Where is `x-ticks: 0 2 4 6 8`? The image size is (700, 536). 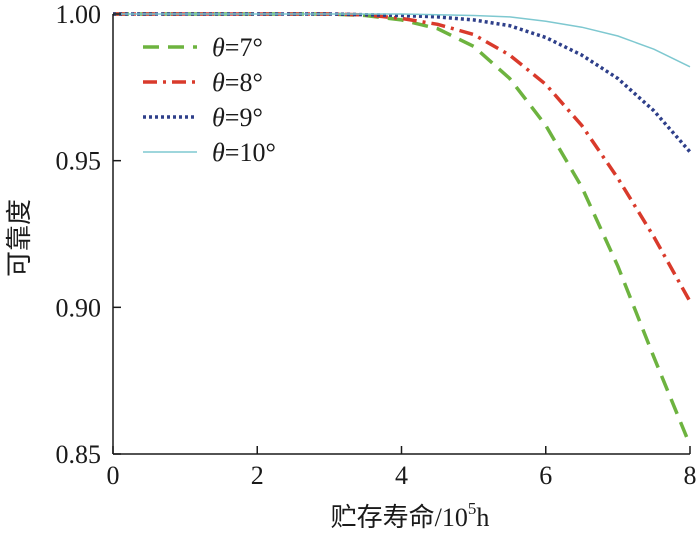
x-ticks: 0 2 4 6 8 is located at coordinates (402, 468).